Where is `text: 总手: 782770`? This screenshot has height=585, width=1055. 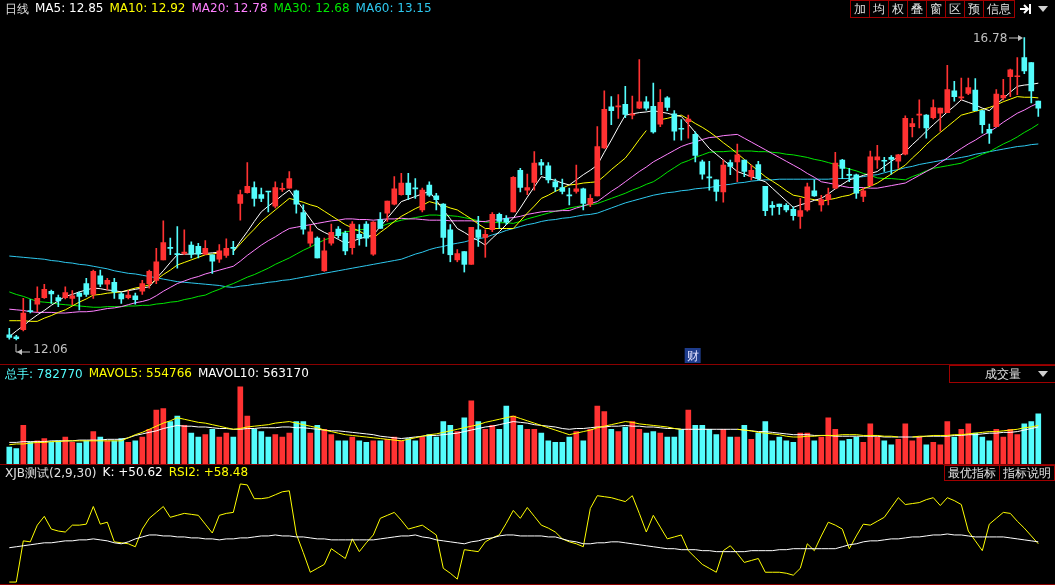 text: 总手: 782770 is located at coordinates (44, 374).